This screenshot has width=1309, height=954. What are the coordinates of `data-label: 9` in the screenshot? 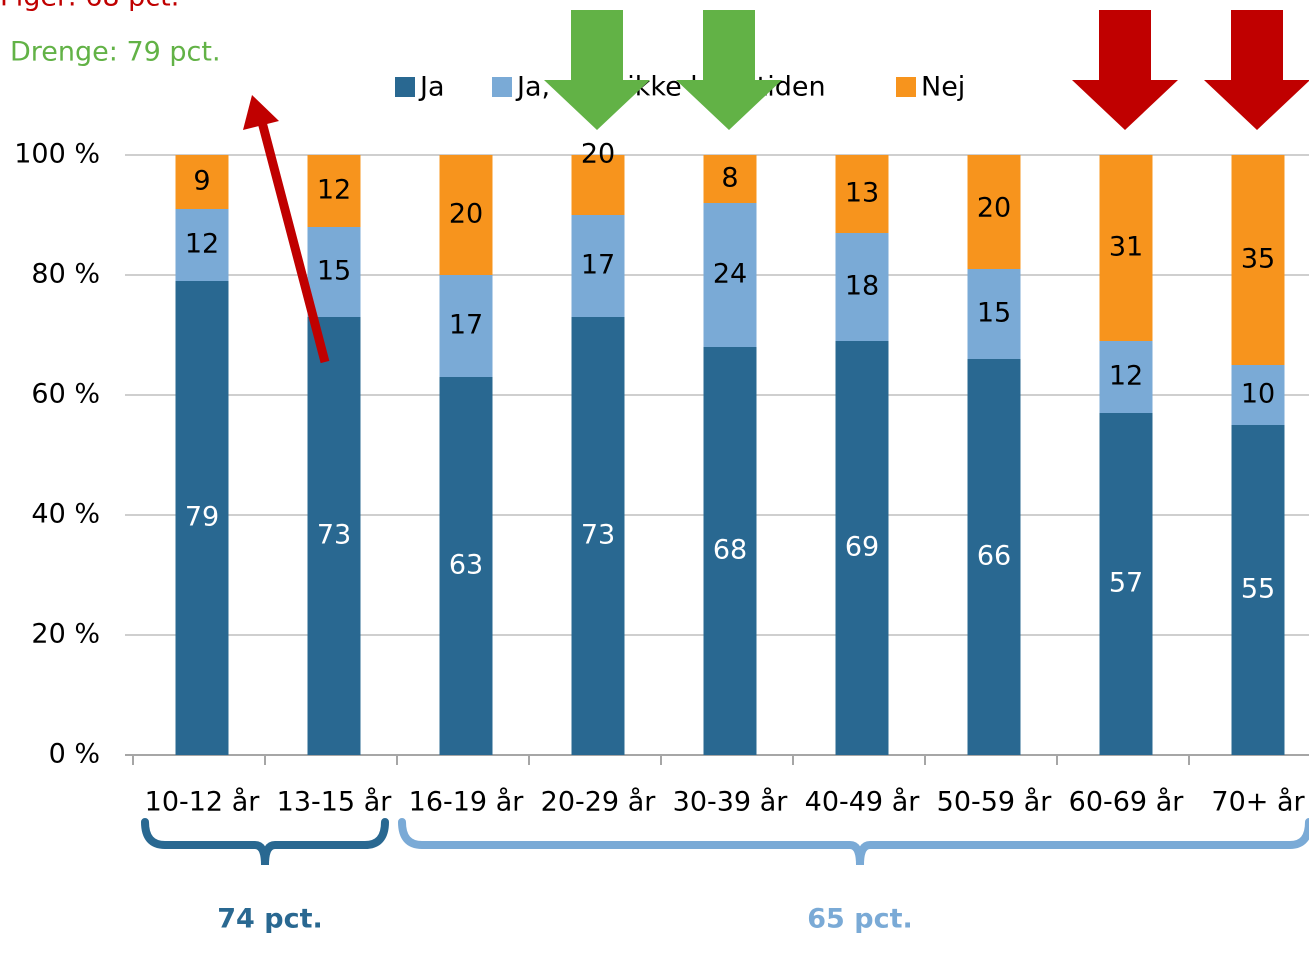 It's located at (201, 181).